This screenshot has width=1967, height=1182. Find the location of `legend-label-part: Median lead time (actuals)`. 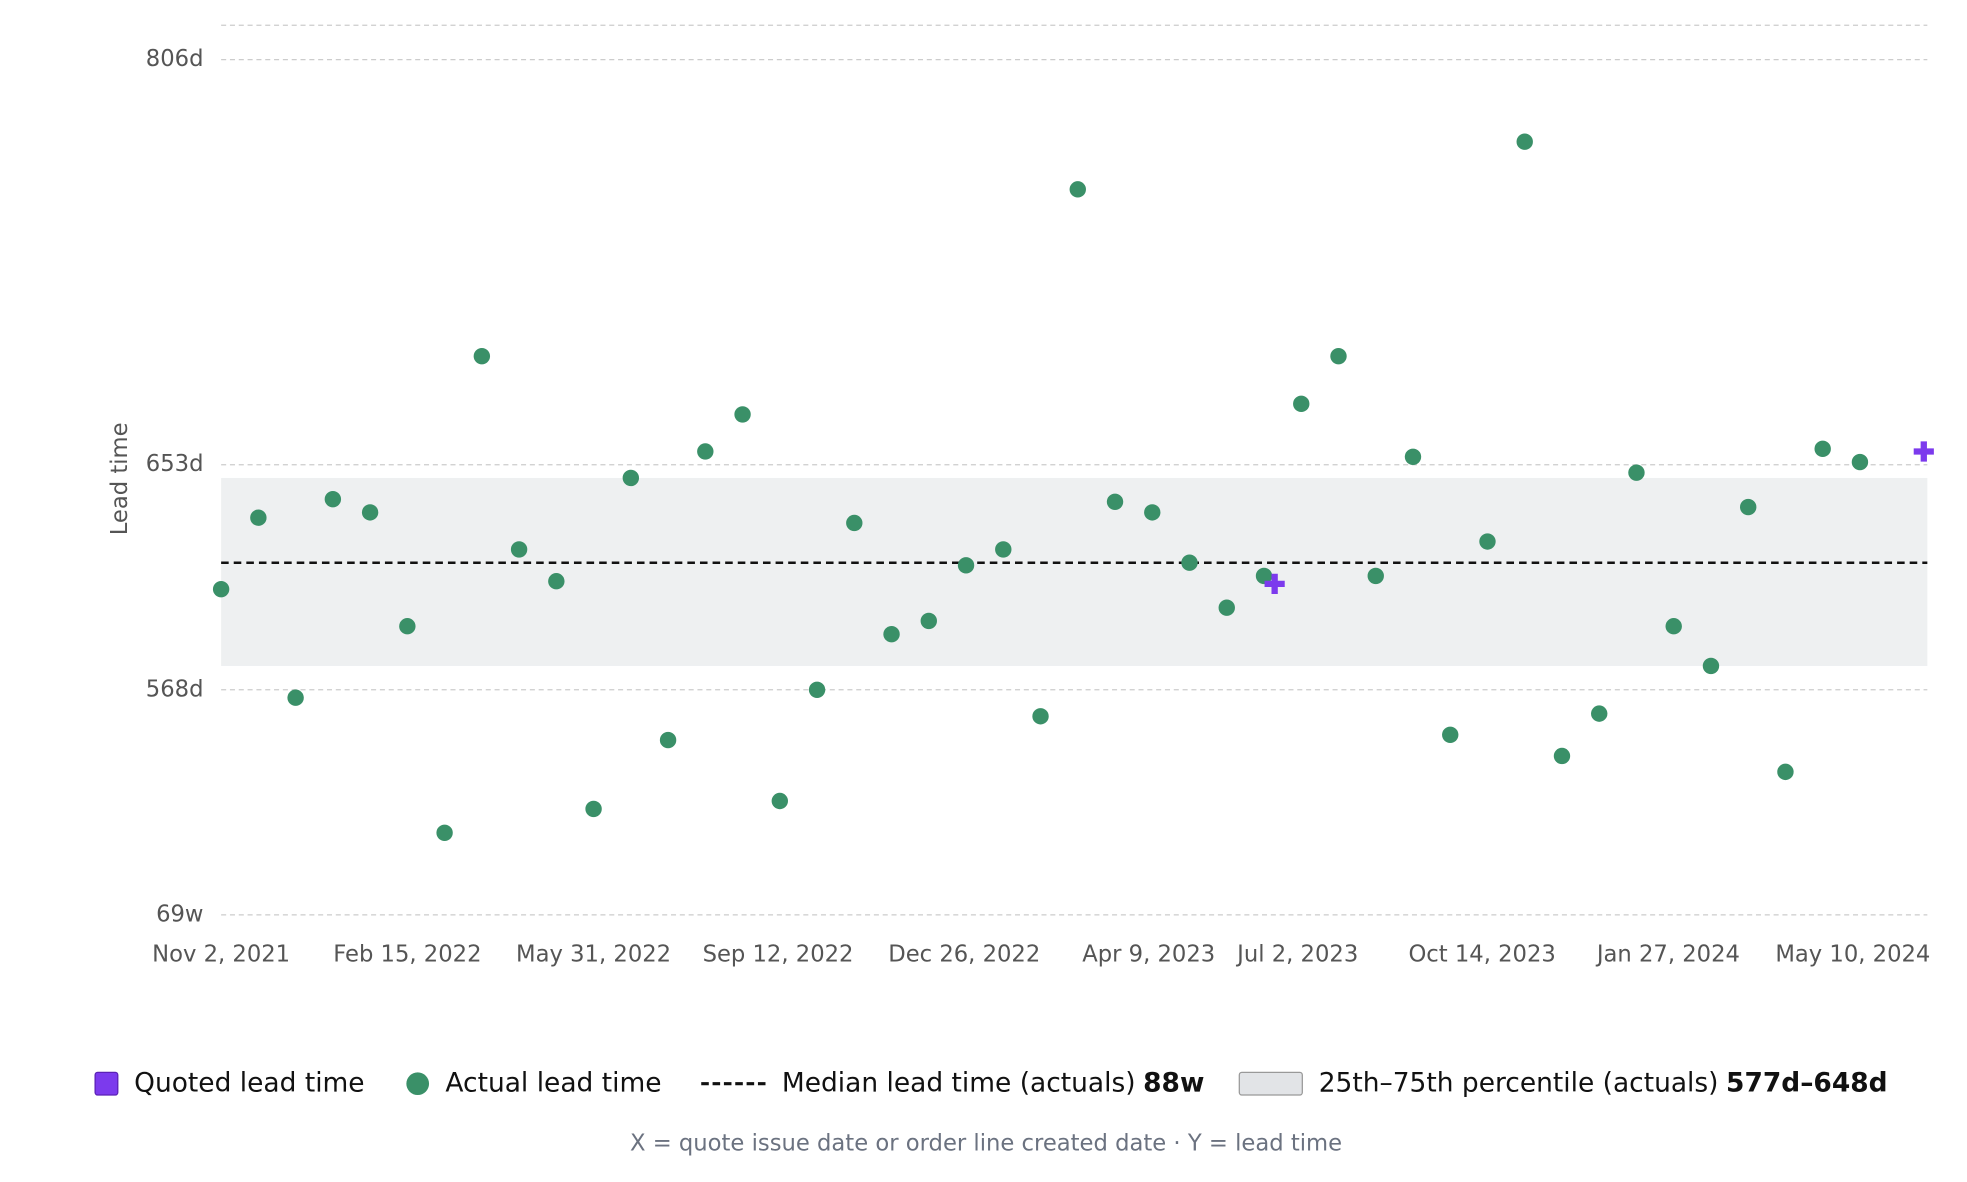

legend-label-part: Median lead time (actuals) is located at coordinates (959, 1082).